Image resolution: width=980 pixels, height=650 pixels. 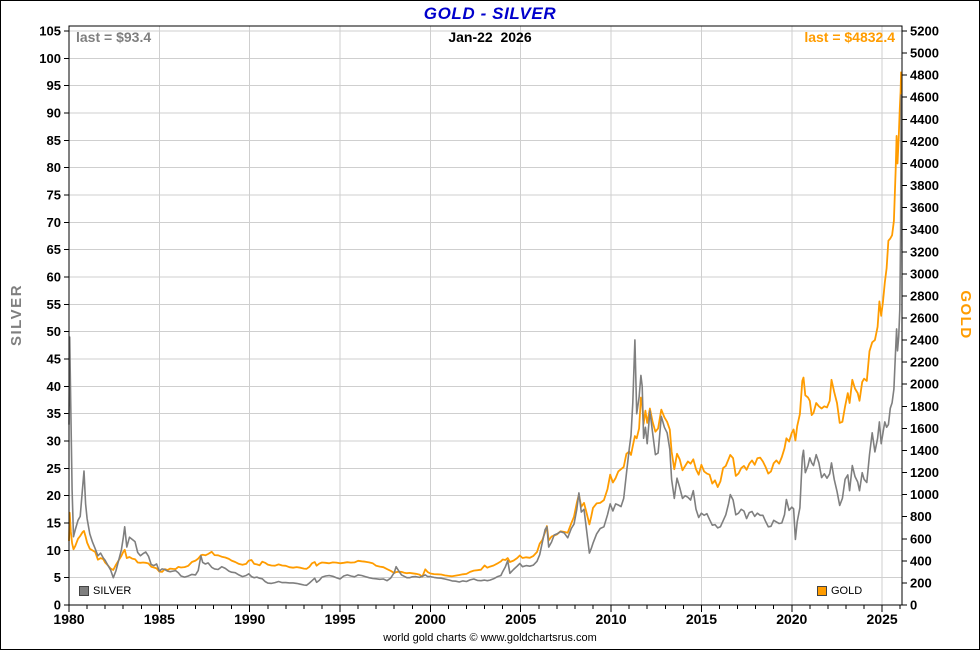 I want to click on svg-text: 5000, so click(x=924, y=53).